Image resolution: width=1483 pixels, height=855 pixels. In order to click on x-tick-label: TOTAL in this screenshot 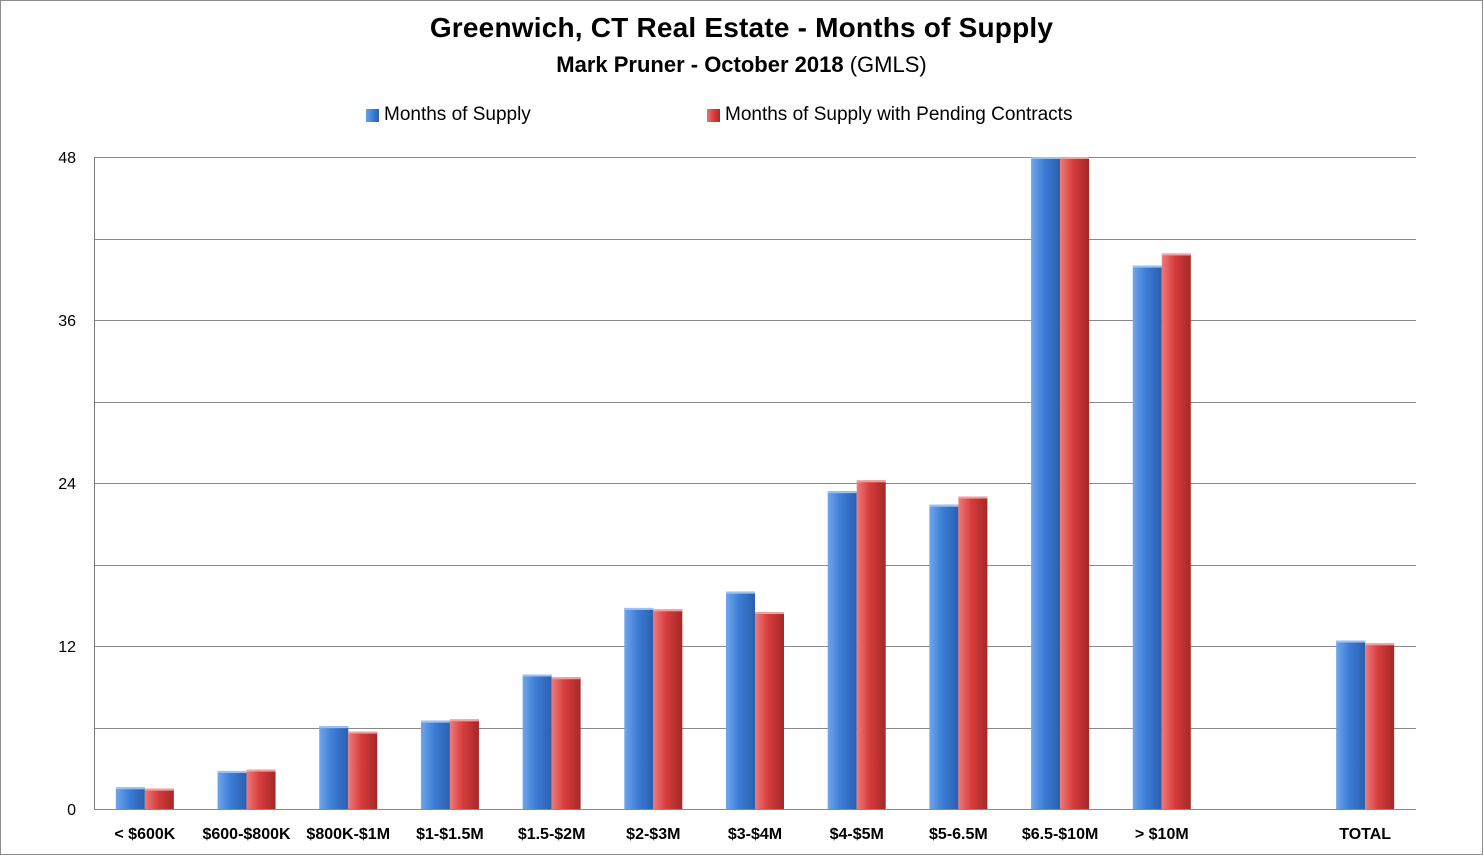, I will do `click(1365, 834)`.